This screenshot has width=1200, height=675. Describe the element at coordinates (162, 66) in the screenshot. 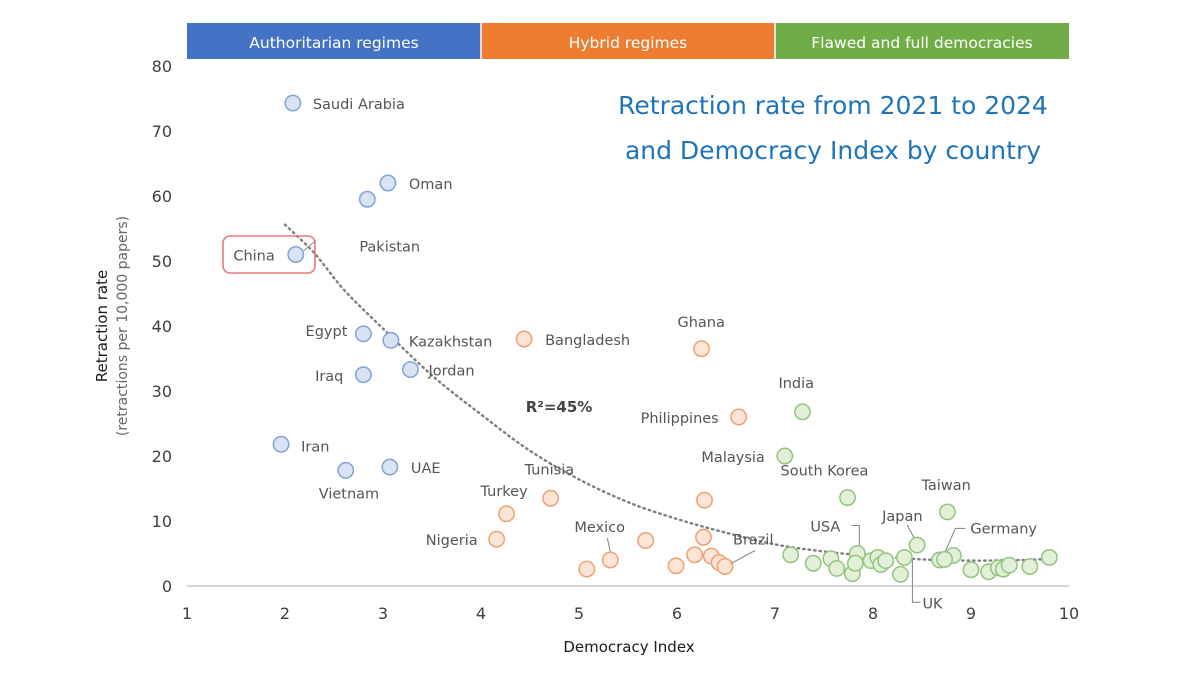

I see `y-tick-80: 80` at that location.